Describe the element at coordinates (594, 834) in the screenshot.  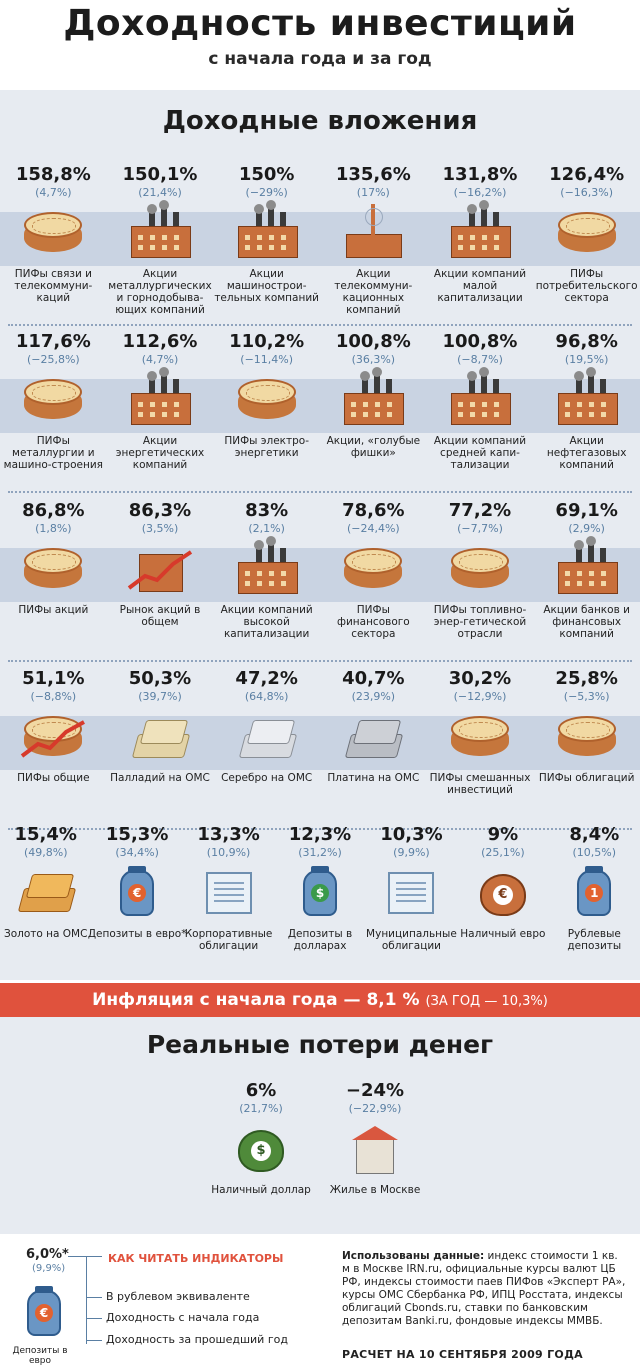
I see `ytd-return: 8,4%` at that location.